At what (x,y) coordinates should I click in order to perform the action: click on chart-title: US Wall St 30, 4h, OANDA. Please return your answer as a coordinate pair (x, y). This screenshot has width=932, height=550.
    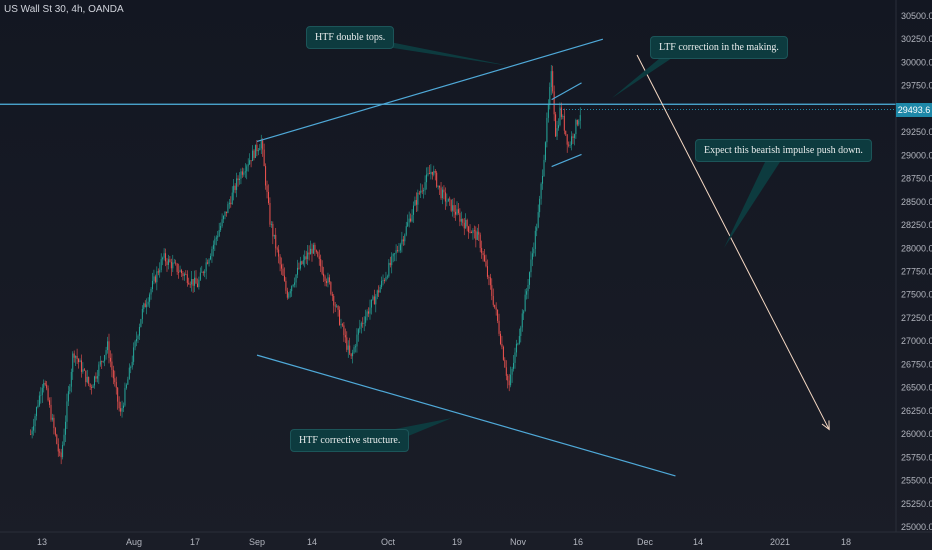
    Looking at the image, I should click on (64, 9).